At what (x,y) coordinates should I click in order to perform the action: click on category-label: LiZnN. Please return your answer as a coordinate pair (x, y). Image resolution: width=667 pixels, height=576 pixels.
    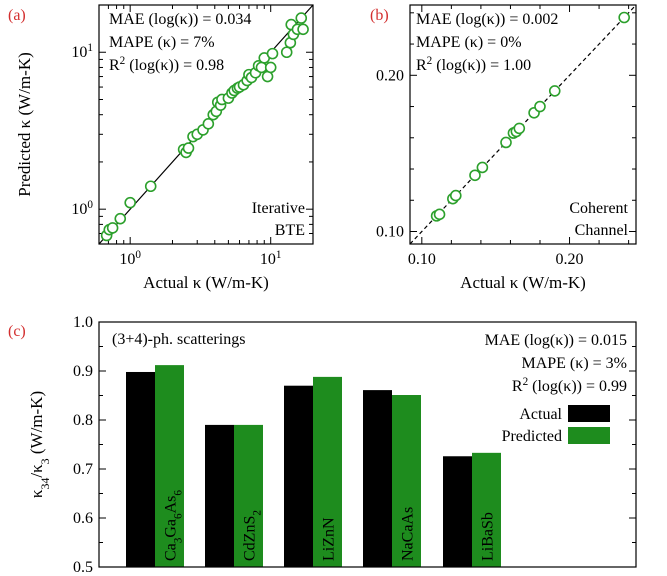
    Looking at the image, I should click on (329, 539).